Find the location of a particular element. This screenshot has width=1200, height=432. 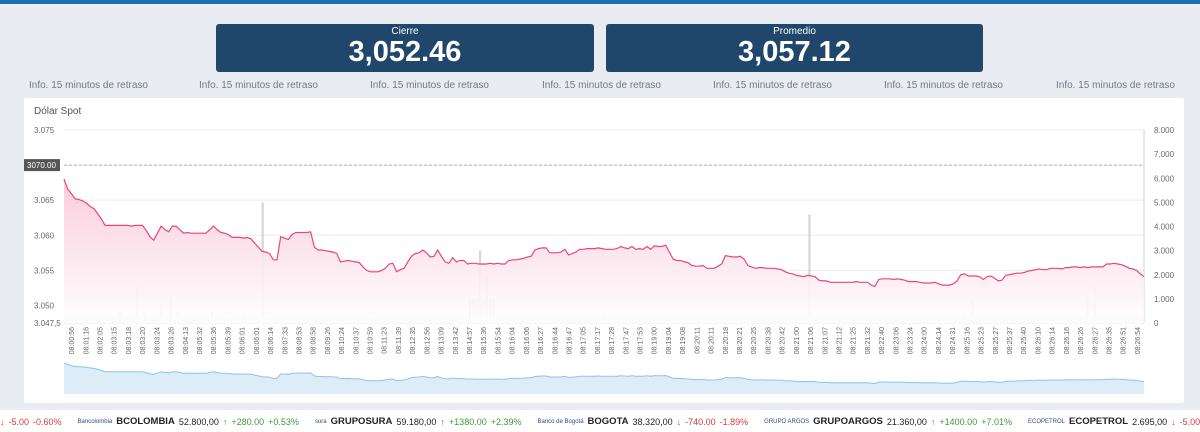

ticker-percent: +2.39% is located at coordinates (506, 421).